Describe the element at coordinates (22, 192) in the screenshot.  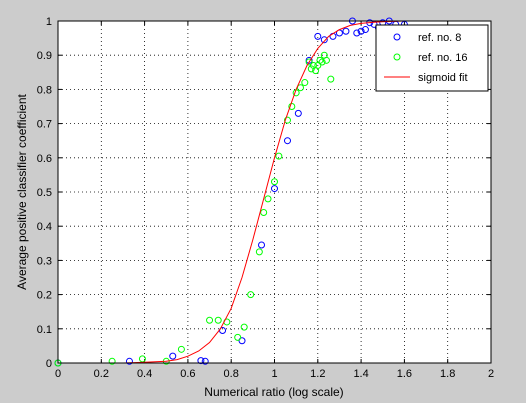
I see `y-axis-label: Average positive classifier coefficient` at that location.